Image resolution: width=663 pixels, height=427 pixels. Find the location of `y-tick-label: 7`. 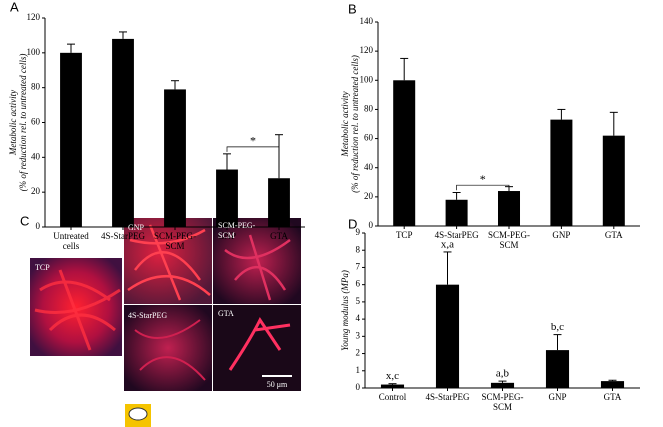

y-tick-label: 7 is located at coordinates (358, 267).